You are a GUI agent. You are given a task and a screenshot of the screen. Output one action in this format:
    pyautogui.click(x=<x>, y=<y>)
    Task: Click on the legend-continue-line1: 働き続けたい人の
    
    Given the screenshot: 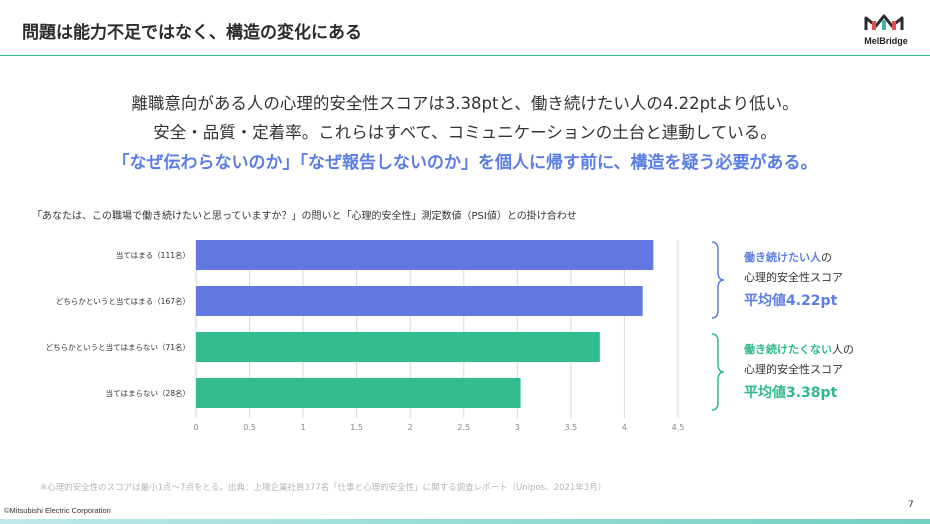 What is the action you would take?
    pyautogui.click(x=793, y=258)
    